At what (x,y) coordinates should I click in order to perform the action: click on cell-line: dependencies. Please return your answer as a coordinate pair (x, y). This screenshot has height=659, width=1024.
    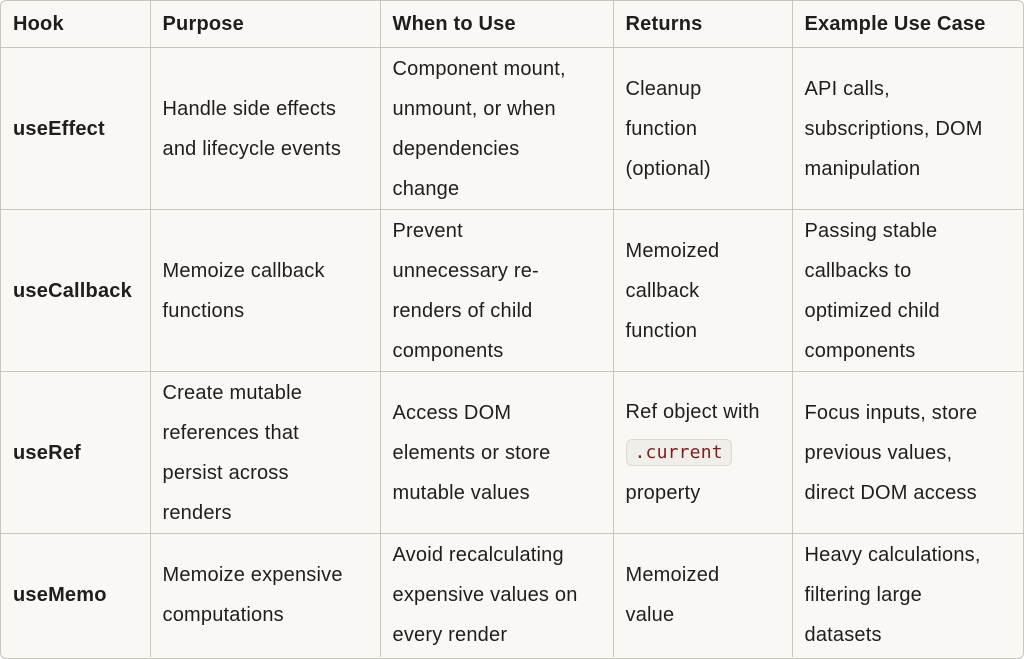
    Looking at the image, I should click on (456, 148).